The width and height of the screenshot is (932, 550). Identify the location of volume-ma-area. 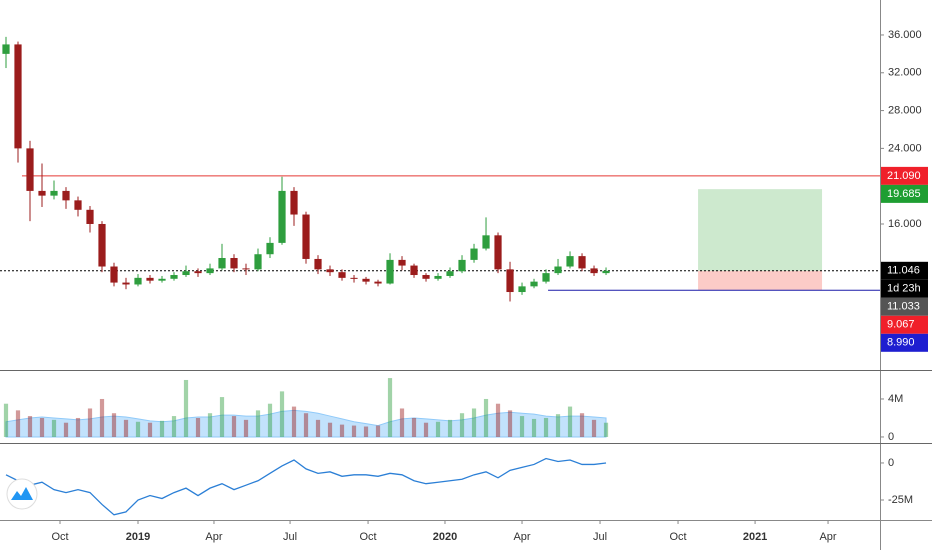
(306, 423).